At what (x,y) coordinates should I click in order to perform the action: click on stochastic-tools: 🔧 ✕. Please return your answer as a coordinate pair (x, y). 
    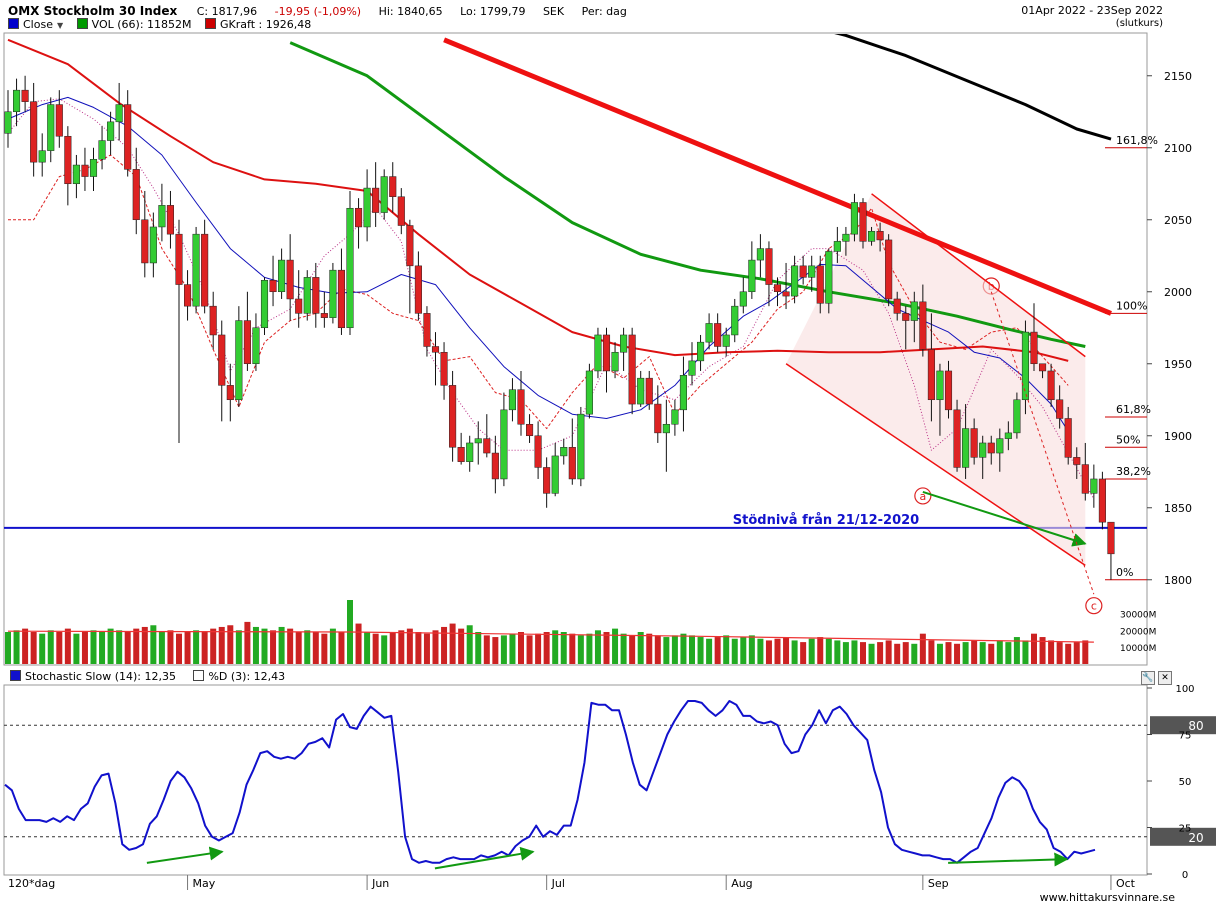
    Looking at the image, I should click on (1155, 677).